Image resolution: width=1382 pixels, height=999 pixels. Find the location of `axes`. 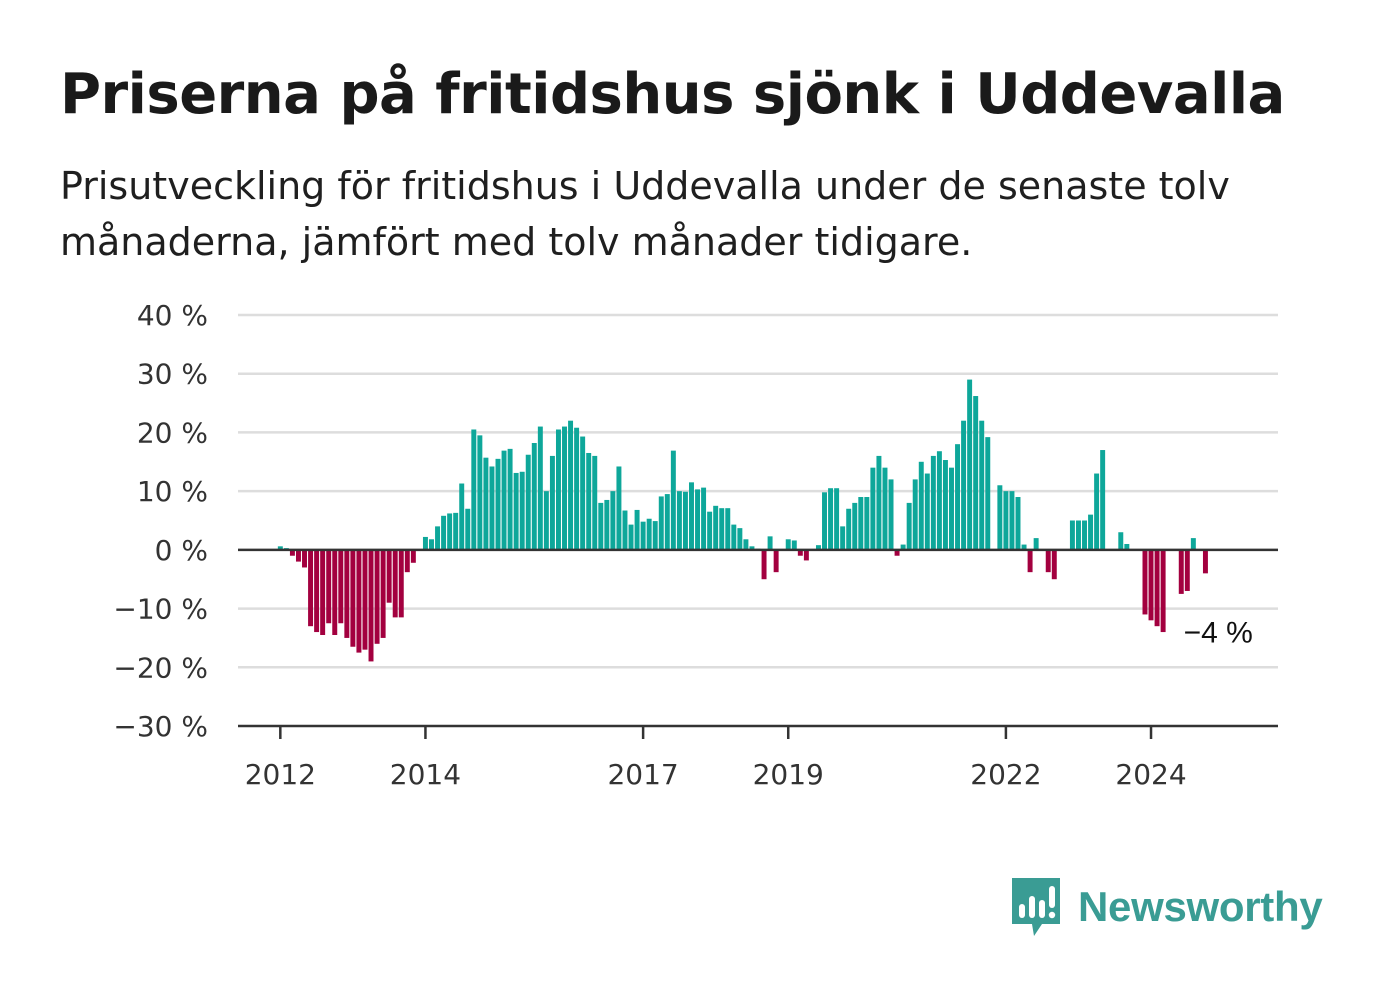

axes is located at coordinates (758, 638).